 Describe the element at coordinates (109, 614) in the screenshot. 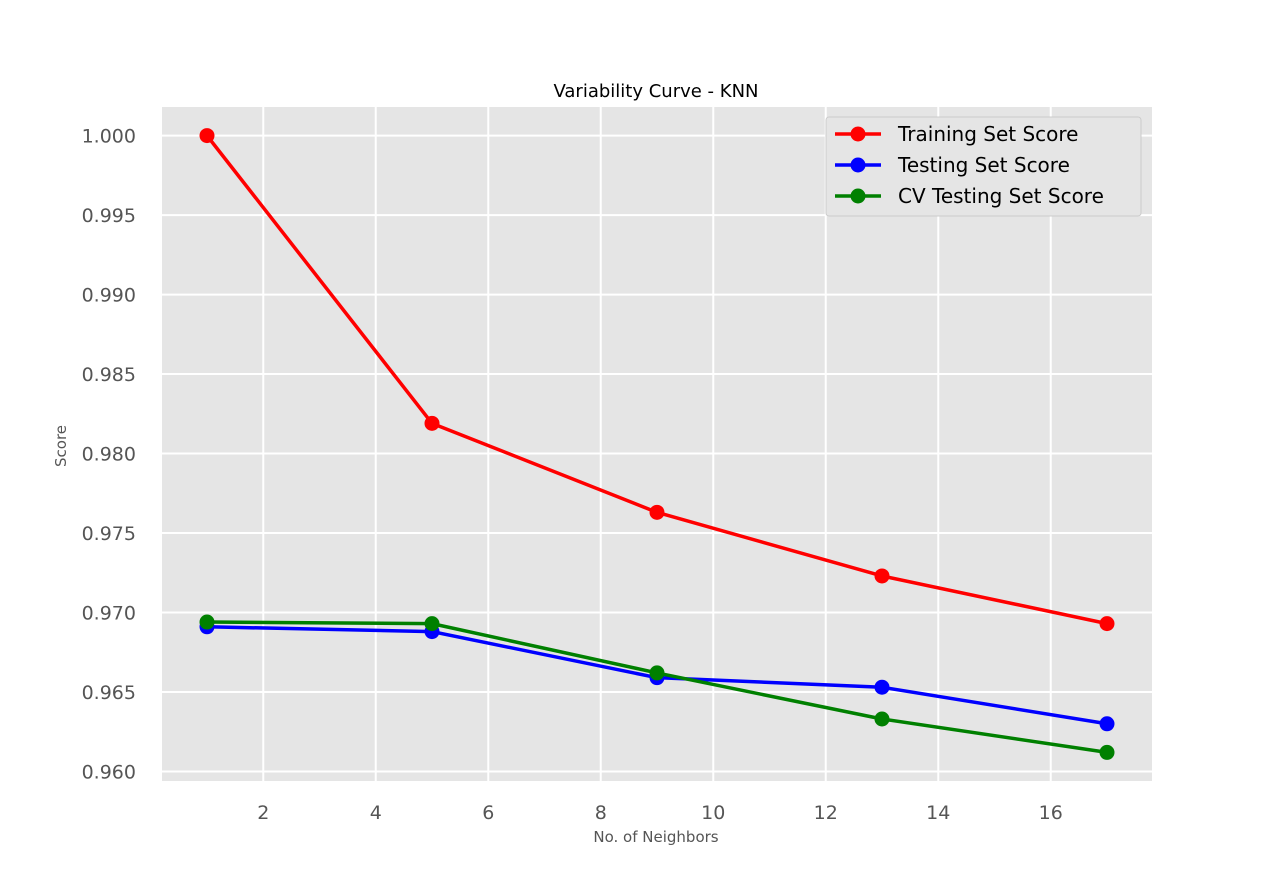

I see `y-tick-label: 0.970` at that location.